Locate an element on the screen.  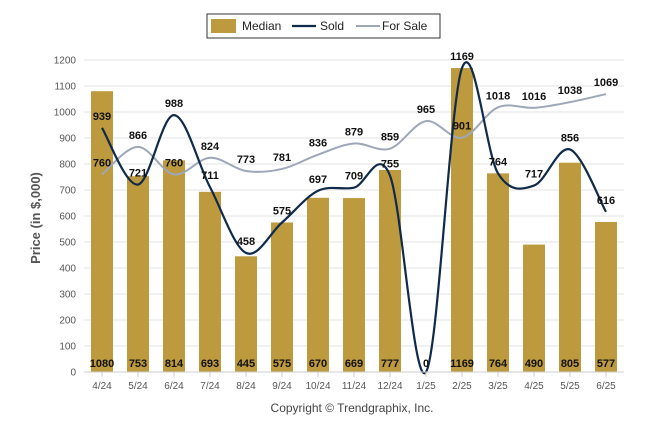
sold-value-label: 1169 is located at coordinates (462, 57).